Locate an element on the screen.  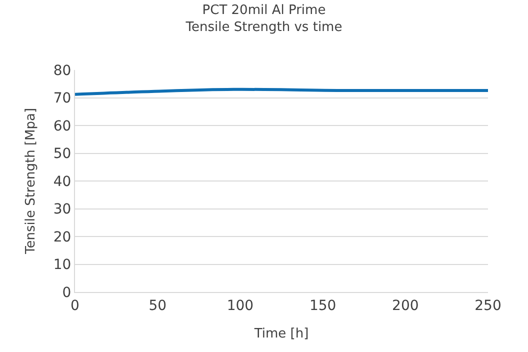
chart-title: PCT 20mil Al Prime is located at coordinates (264, 10).